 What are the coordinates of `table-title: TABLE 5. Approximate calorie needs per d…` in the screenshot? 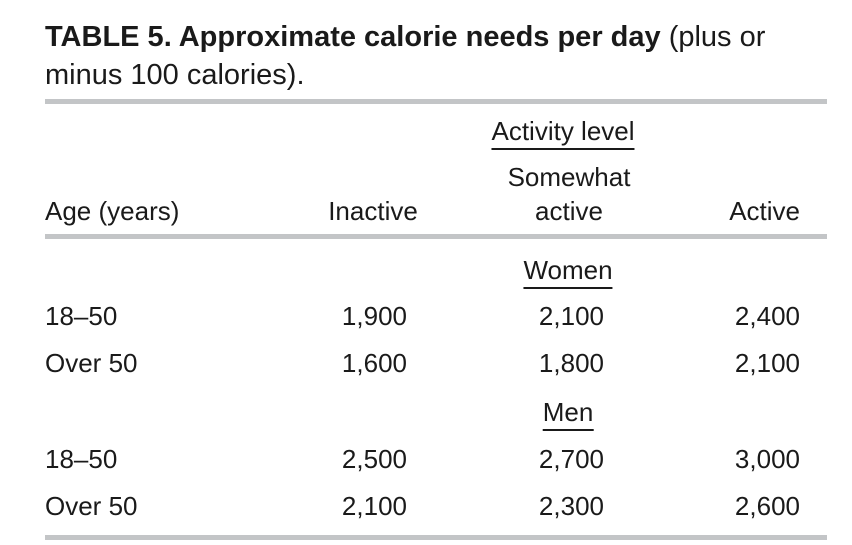 It's located at (353, 37).